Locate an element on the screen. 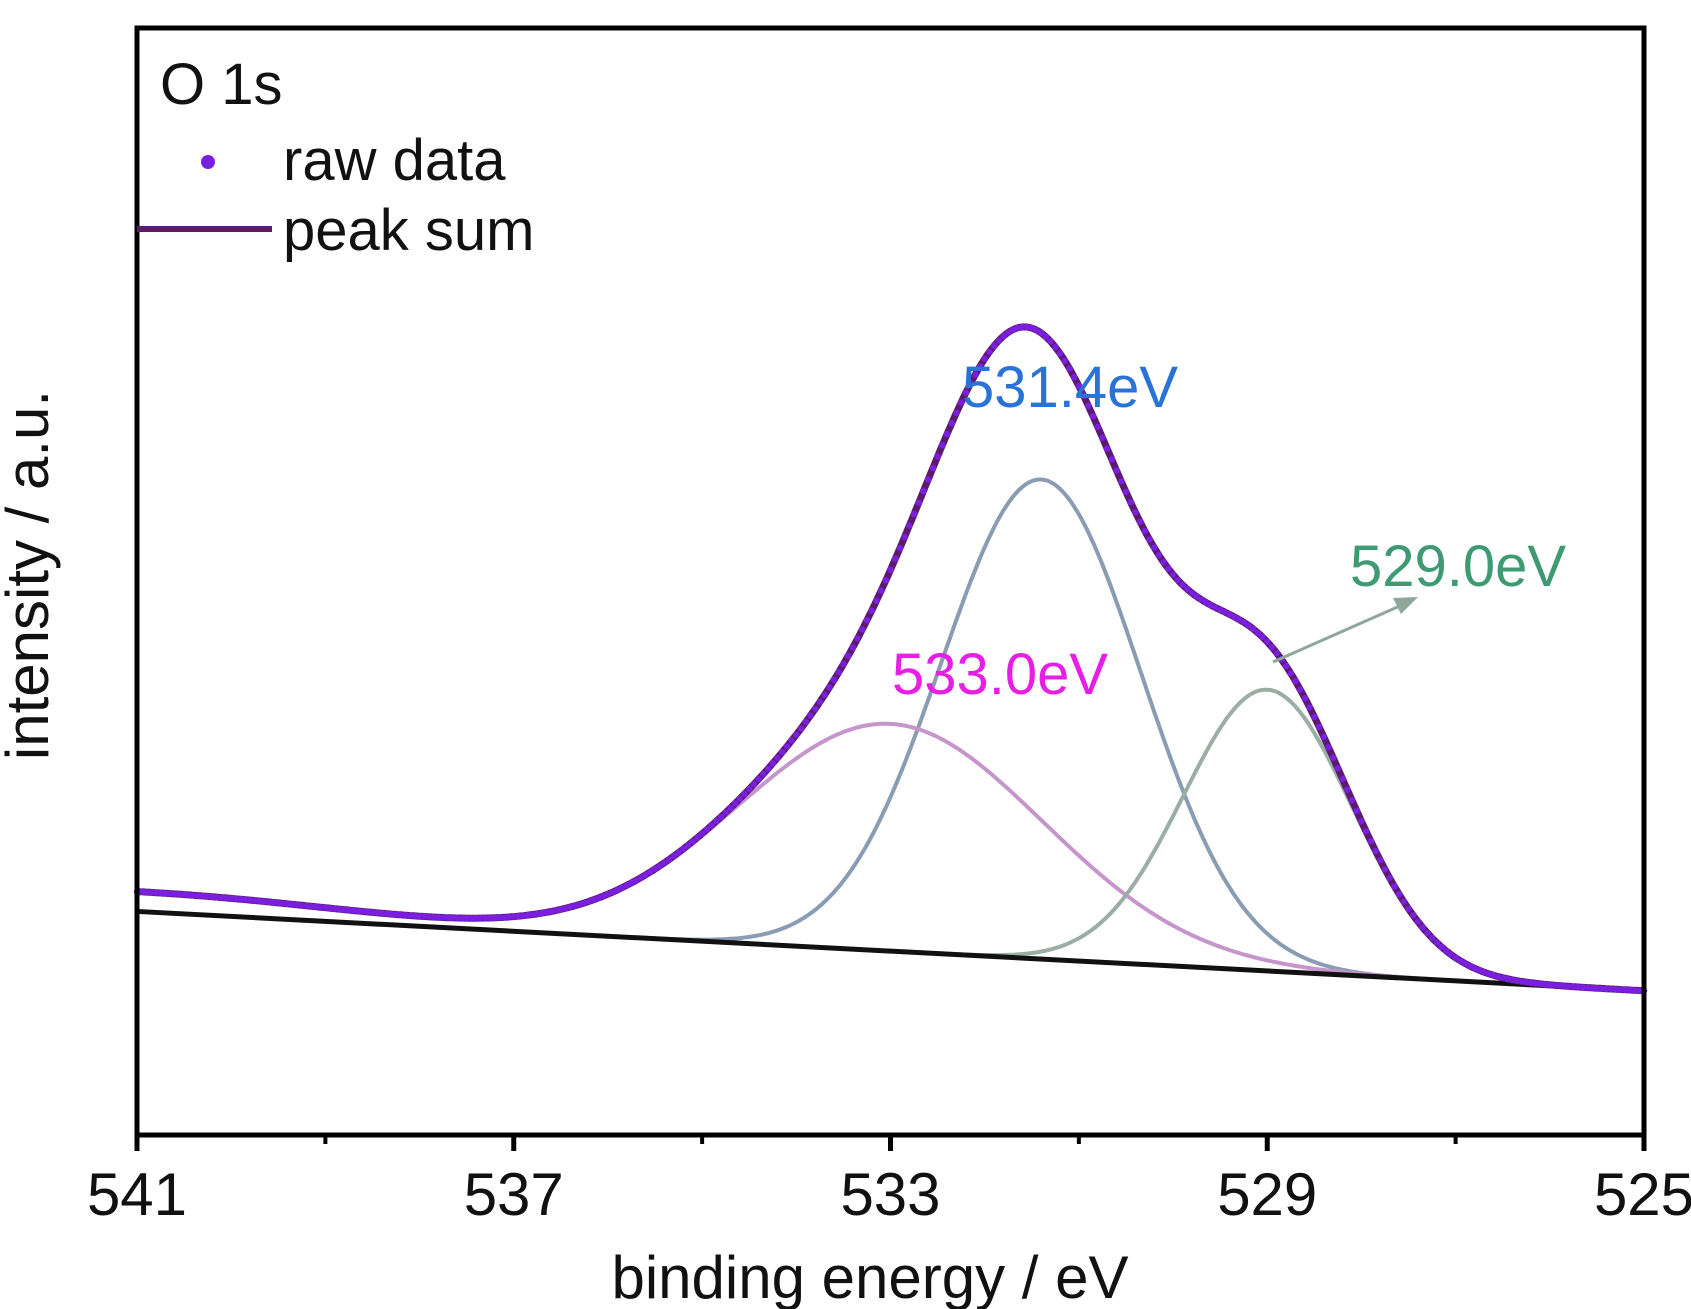 The image size is (1691, 1309). legend-label-sum: peak sum is located at coordinates (408, 230).